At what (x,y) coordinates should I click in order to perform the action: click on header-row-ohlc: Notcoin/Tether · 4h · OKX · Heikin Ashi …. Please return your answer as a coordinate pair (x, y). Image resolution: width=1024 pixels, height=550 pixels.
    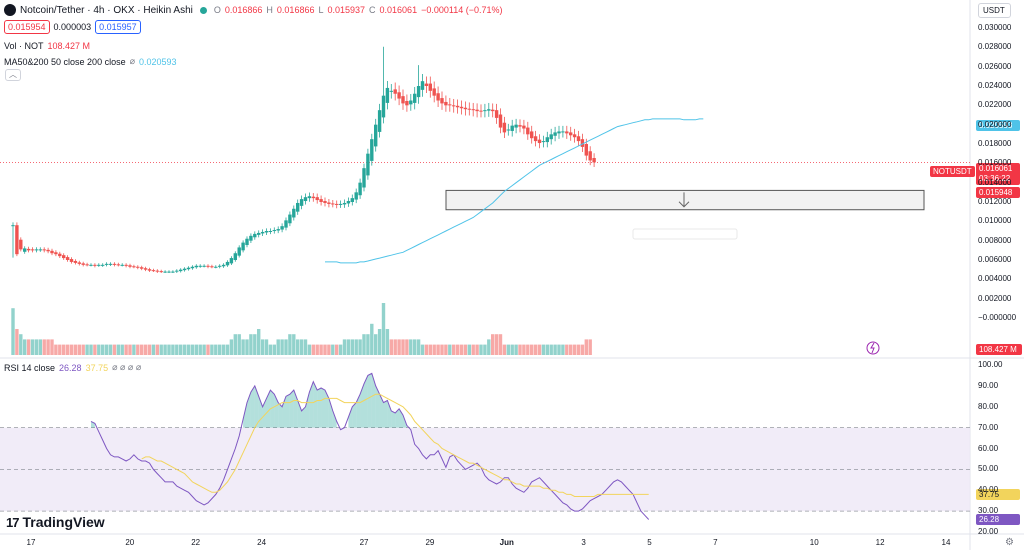
    Looking at the image, I should click on (253, 10).